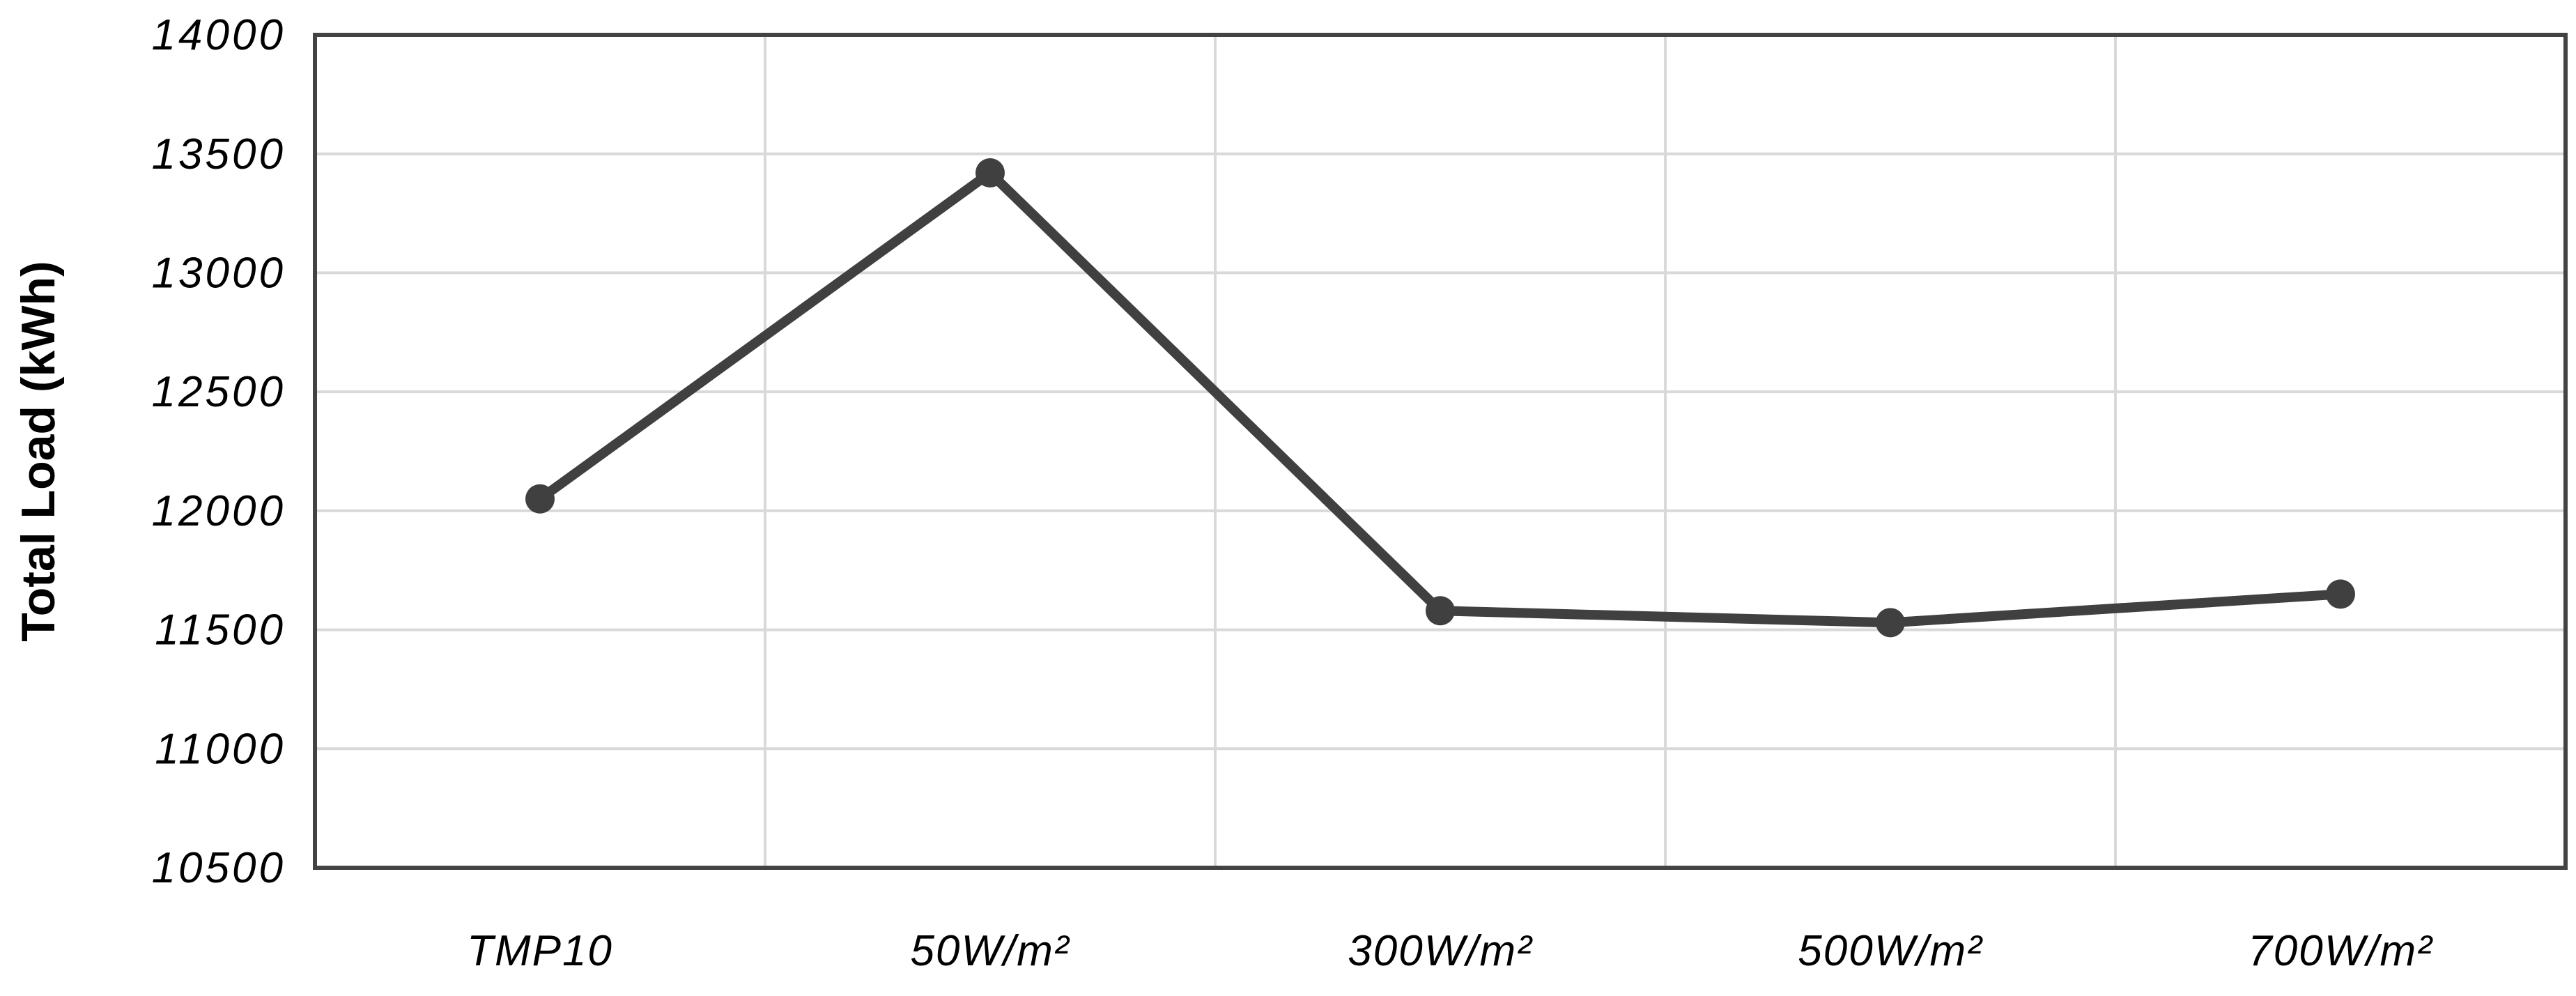  What do you see at coordinates (1440, 951) in the screenshot?
I see `x-tick-label: 300W/m²` at bounding box center [1440, 951].